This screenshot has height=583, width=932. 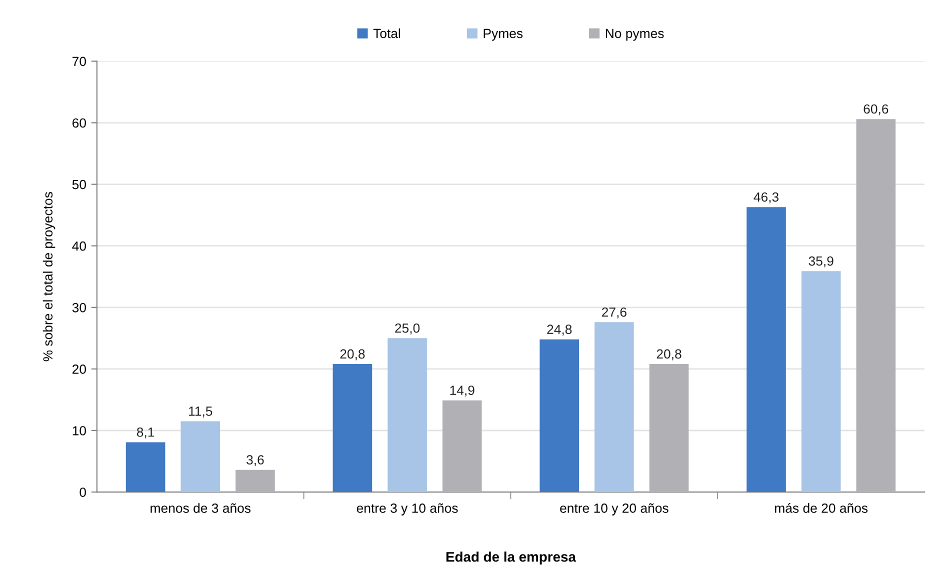 I want to click on legend-label: Total, so click(x=386, y=33).